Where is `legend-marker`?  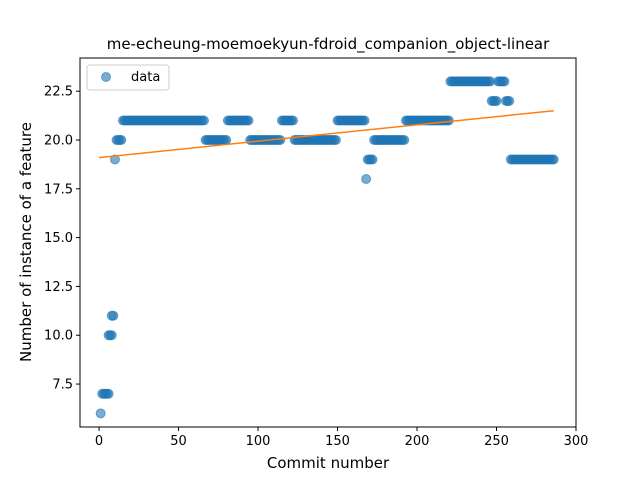 legend-marker is located at coordinates (106, 77).